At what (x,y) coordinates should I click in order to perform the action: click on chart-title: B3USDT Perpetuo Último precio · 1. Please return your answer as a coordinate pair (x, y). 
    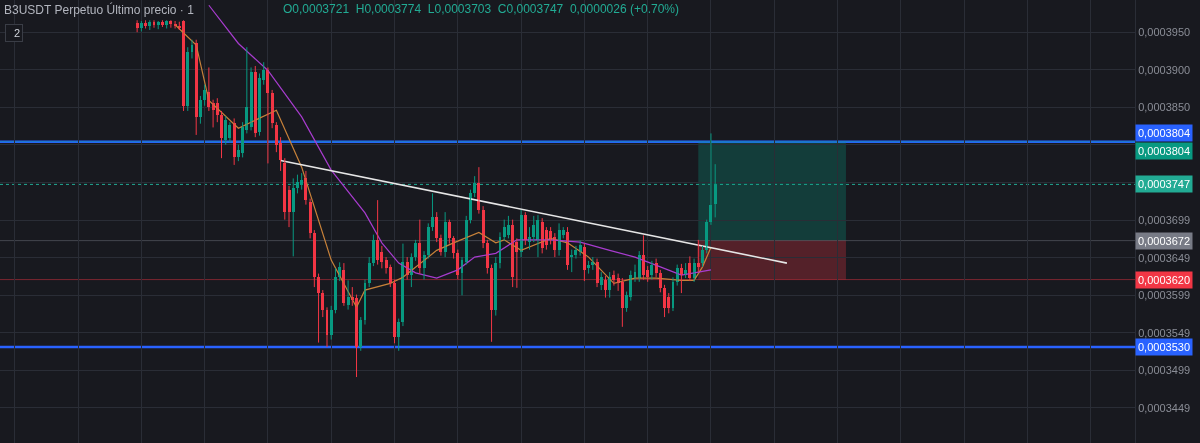
    Looking at the image, I should click on (99, 9).